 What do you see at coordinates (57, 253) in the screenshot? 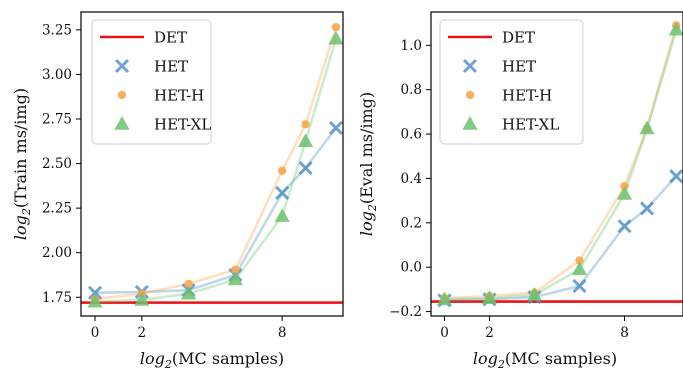
I see `y-tick-label: 2.00` at bounding box center [57, 253].